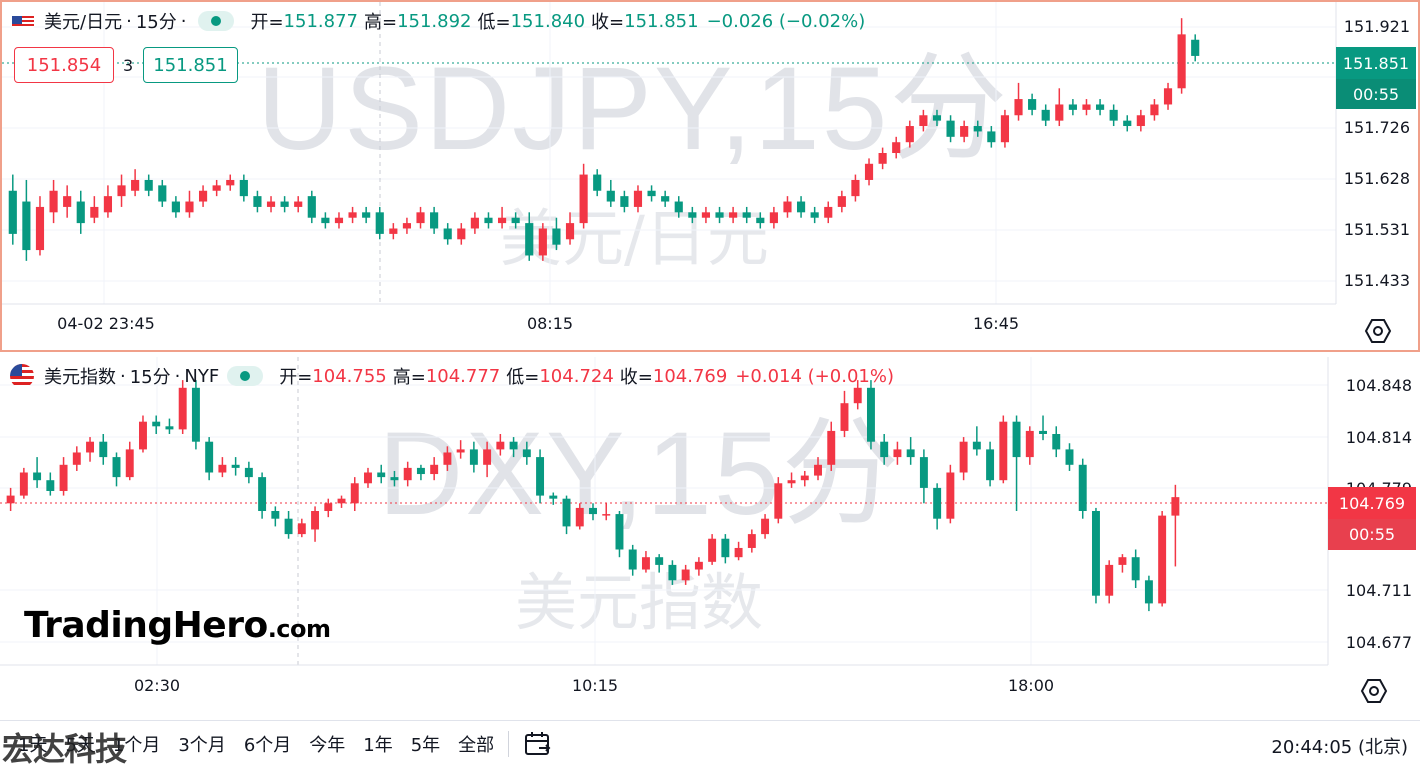 The height and width of the screenshot is (770, 1420). What do you see at coordinates (80, 745) in the screenshot?
I see `range-5d: 5天` at bounding box center [80, 745].